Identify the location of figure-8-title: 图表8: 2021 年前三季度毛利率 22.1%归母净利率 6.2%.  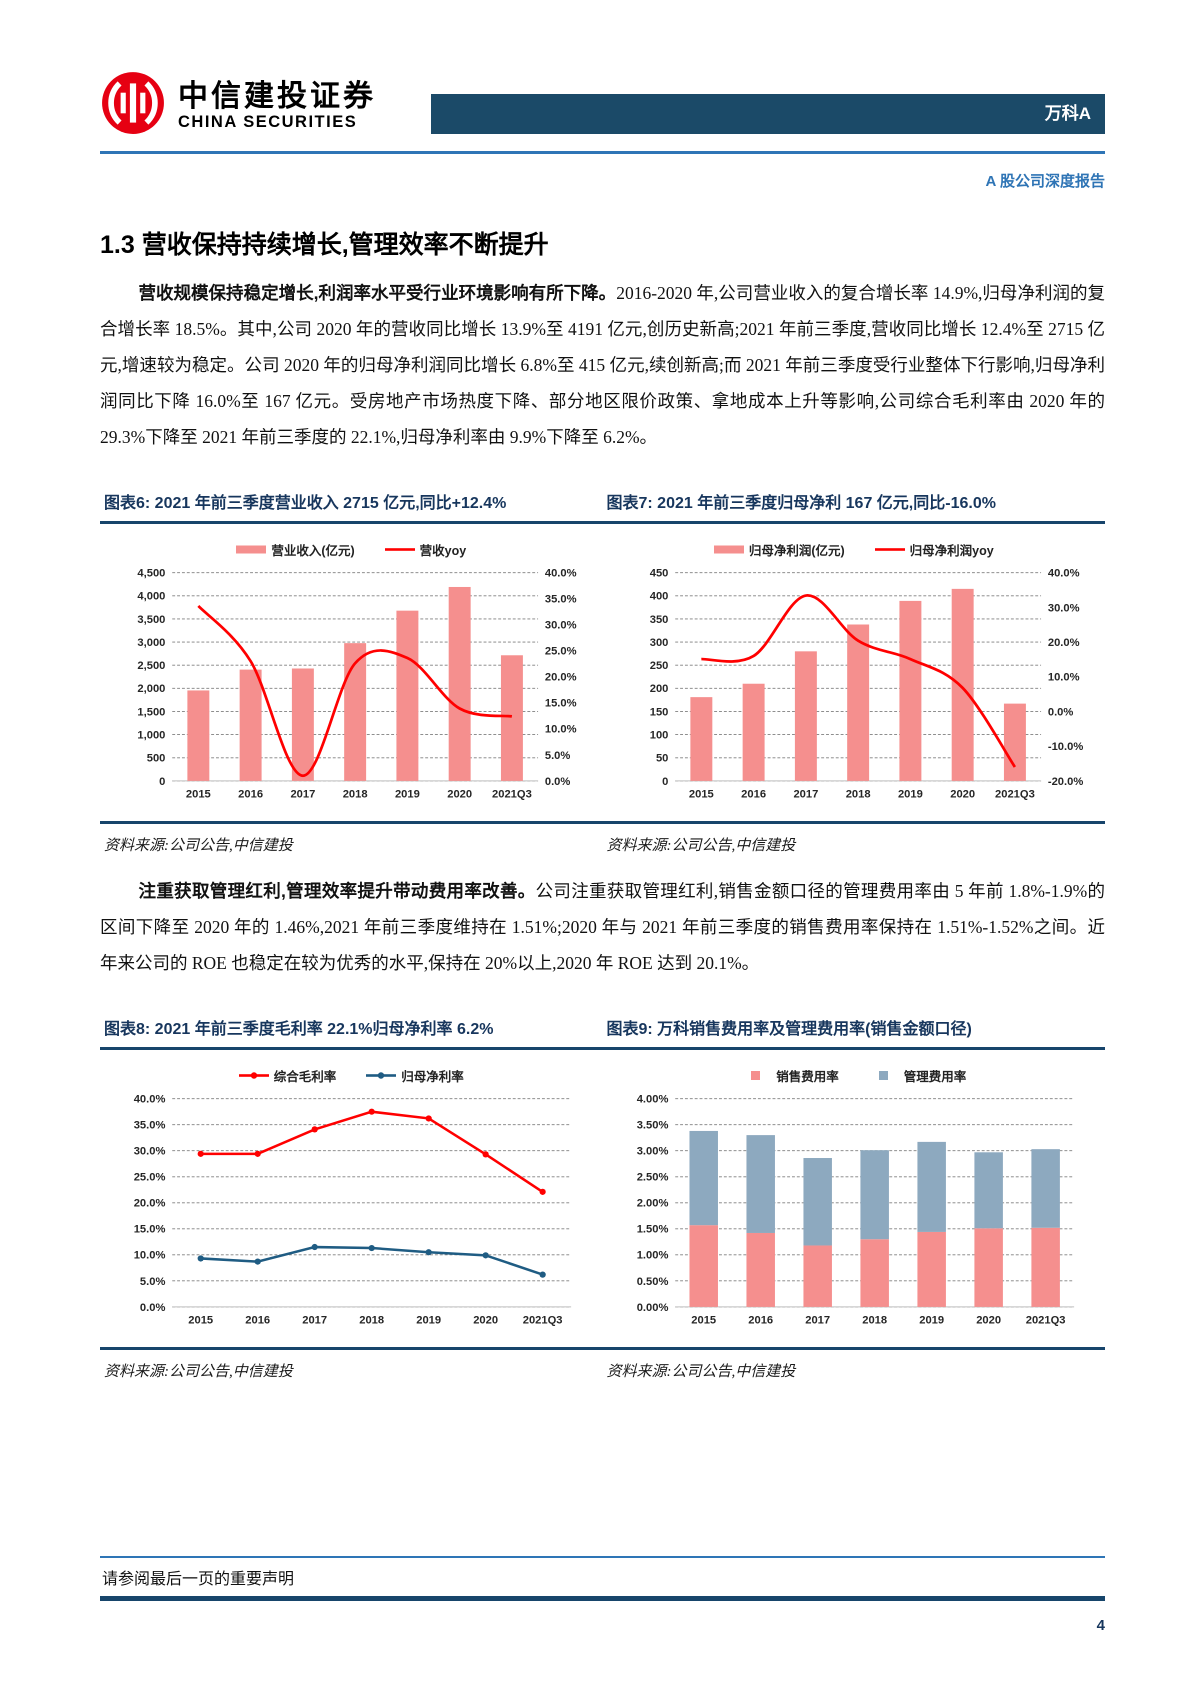
(299, 1030).